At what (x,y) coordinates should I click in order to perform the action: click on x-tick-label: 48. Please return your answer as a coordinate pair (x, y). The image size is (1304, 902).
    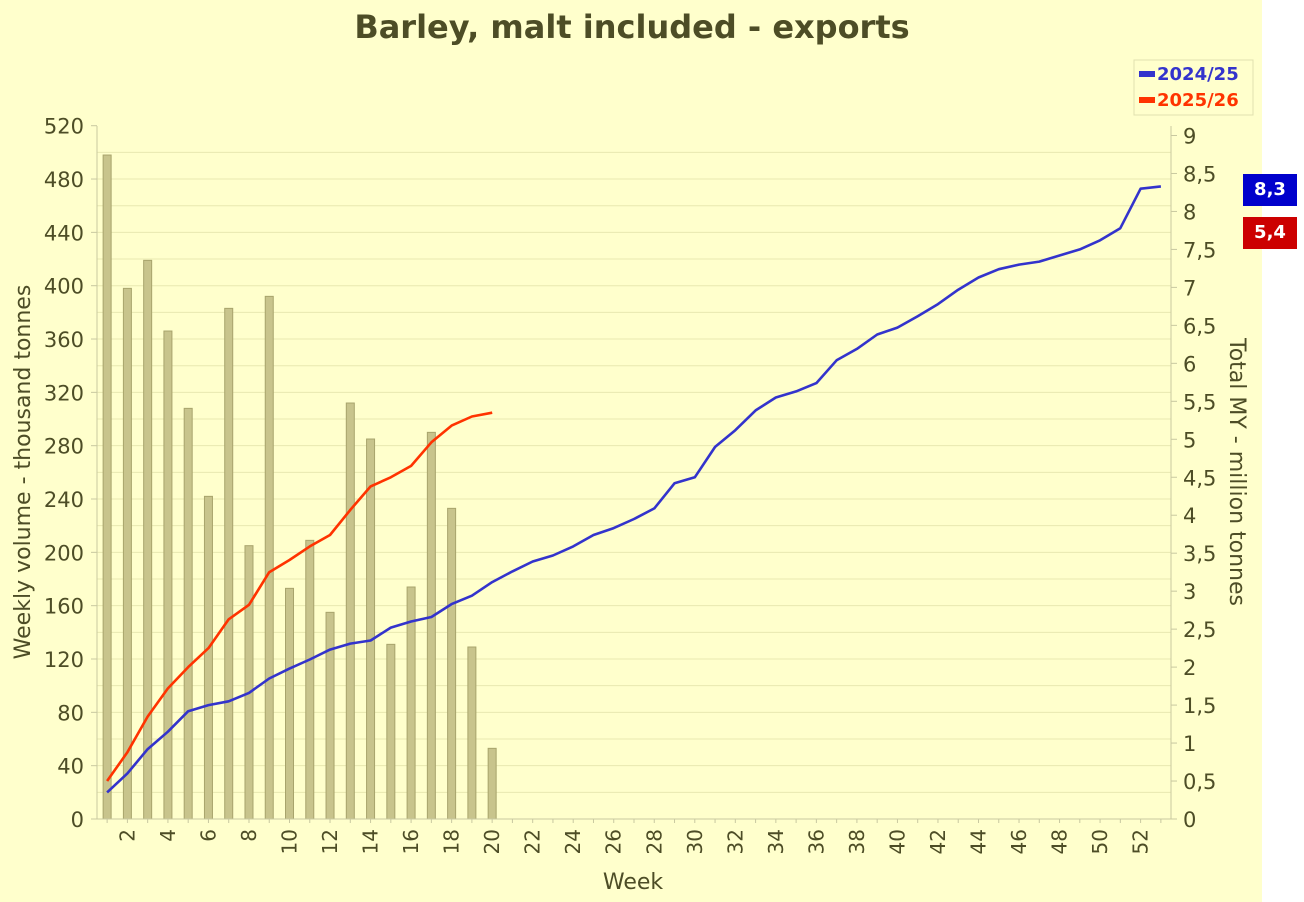
    Looking at the image, I should click on (1060, 841).